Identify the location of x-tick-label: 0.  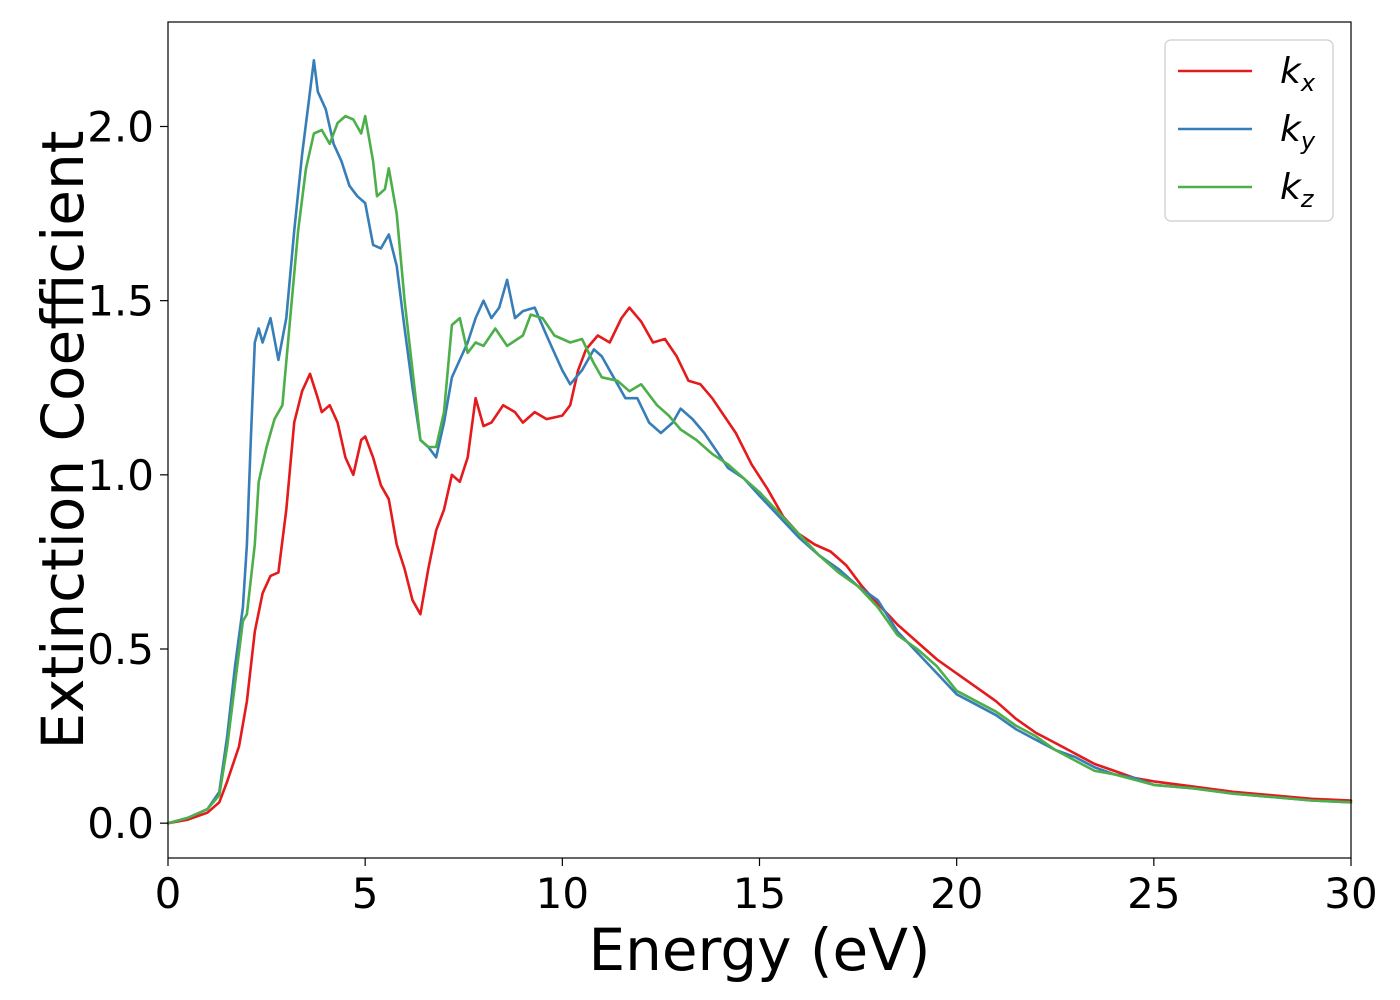
(168, 893).